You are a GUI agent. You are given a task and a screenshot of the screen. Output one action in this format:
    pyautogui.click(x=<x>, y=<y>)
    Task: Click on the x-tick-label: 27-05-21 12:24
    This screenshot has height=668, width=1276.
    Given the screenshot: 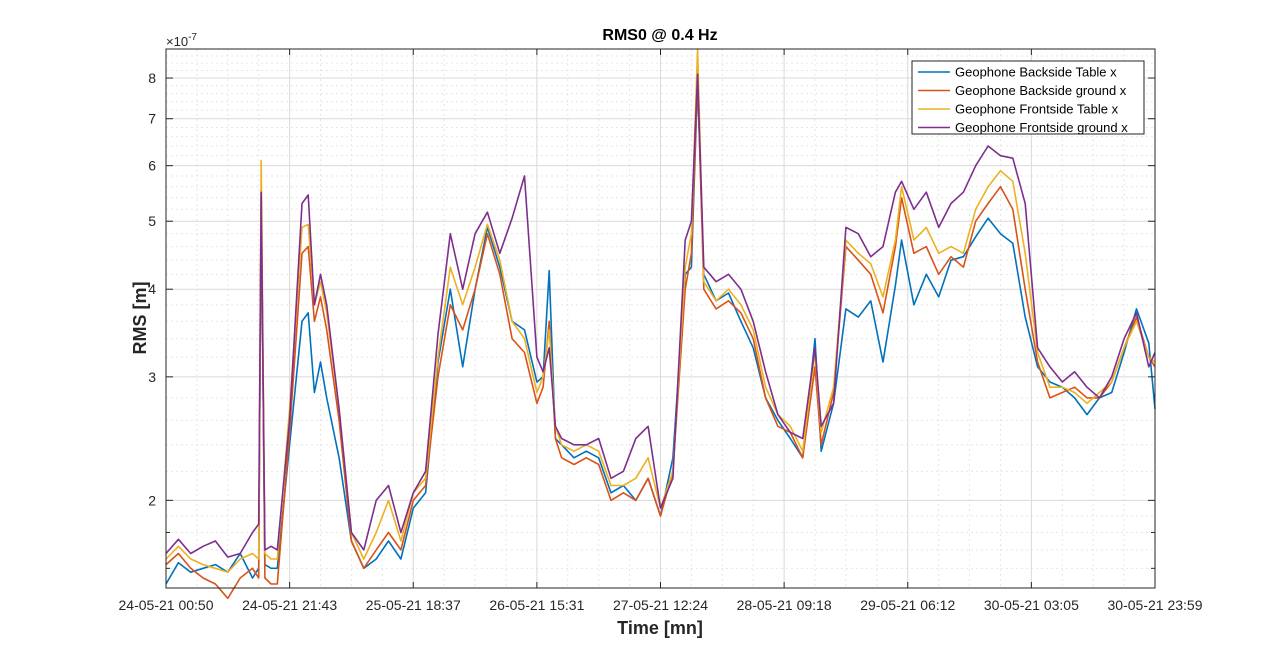 What is the action you would take?
    pyautogui.click(x=660, y=605)
    